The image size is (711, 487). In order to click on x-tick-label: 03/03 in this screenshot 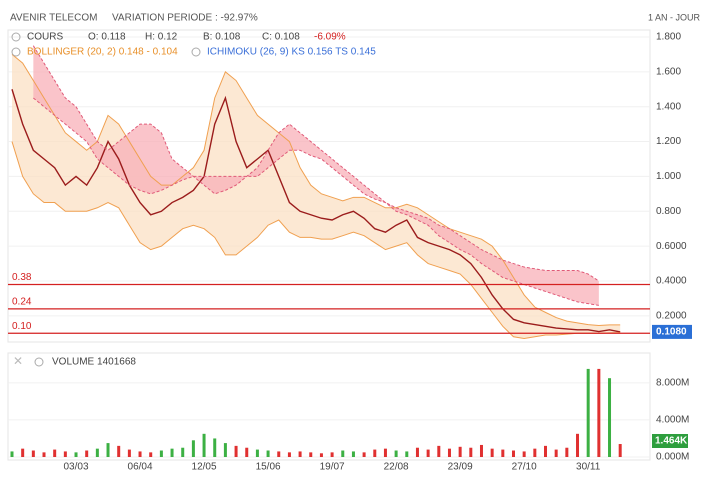, I will do `click(76, 467)`.